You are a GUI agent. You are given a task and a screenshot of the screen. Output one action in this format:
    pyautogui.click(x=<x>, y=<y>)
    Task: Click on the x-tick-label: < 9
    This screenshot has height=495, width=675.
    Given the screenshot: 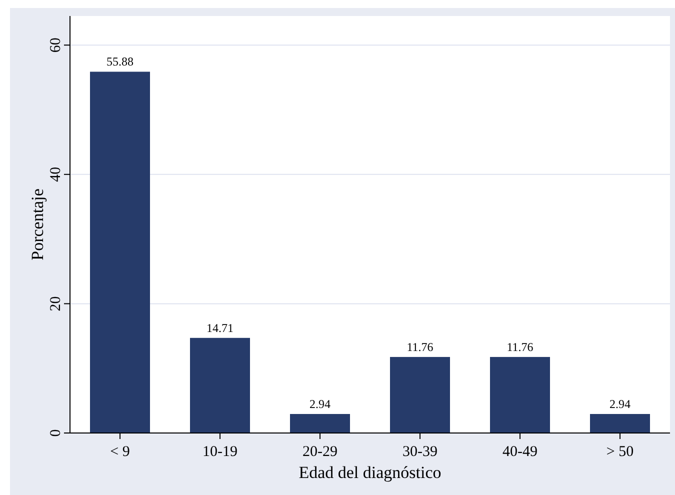 What is the action you would take?
    pyautogui.click(x=120, y=452)
    